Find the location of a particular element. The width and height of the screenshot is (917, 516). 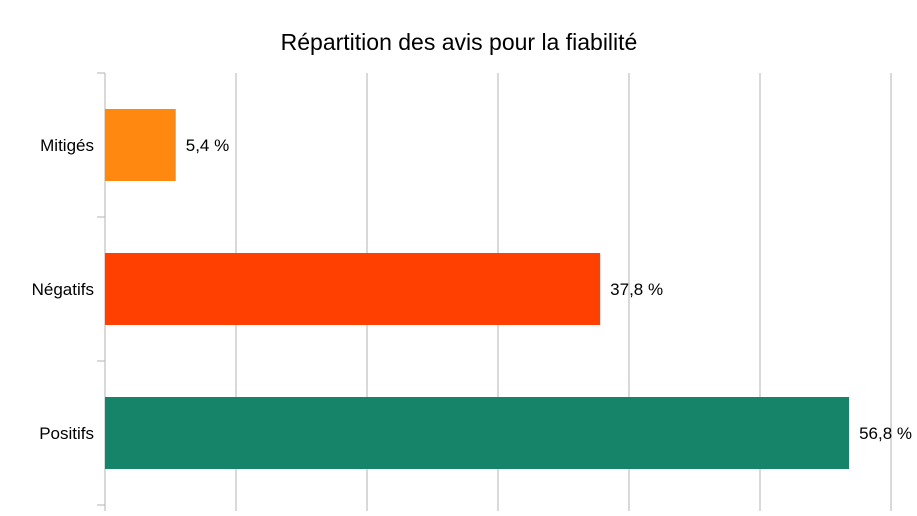

category-label: Positifs is located at coordinates (66, 433).